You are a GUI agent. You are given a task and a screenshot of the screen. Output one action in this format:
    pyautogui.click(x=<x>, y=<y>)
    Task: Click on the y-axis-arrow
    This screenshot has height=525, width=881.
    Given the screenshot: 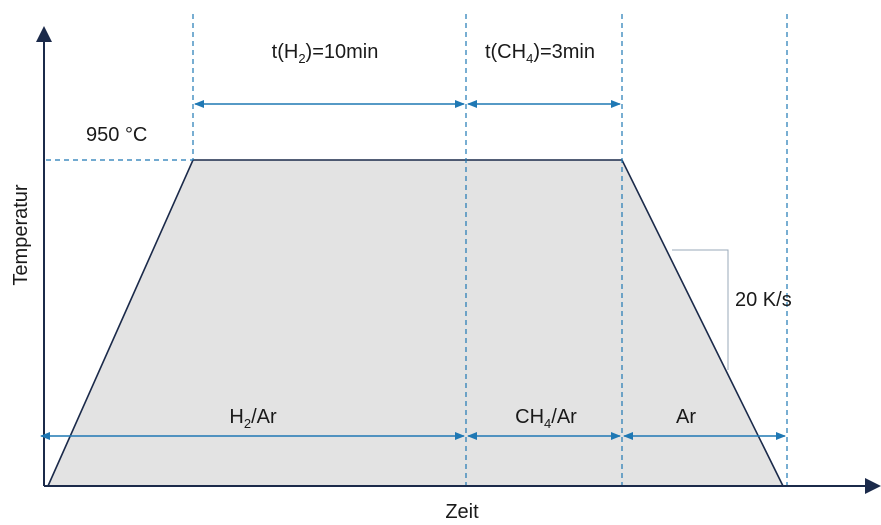 What is the action you would take?
    pyautogui.click(x=44, y=34)
    